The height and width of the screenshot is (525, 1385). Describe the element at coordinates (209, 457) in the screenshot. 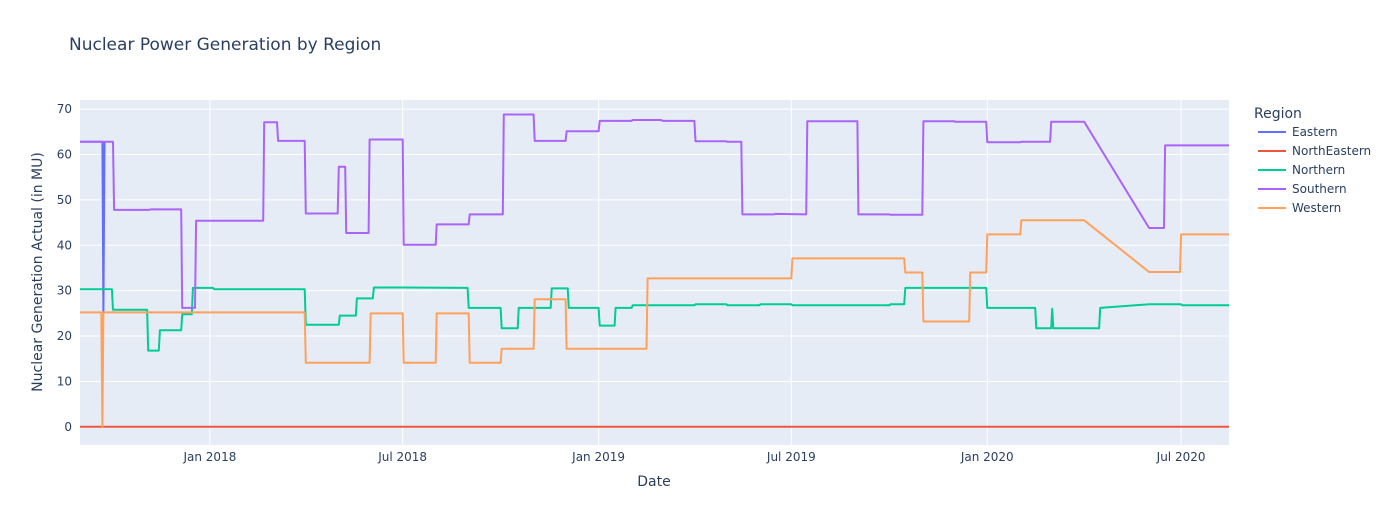

I see `x-tick-label: Jan 2018` at that location.